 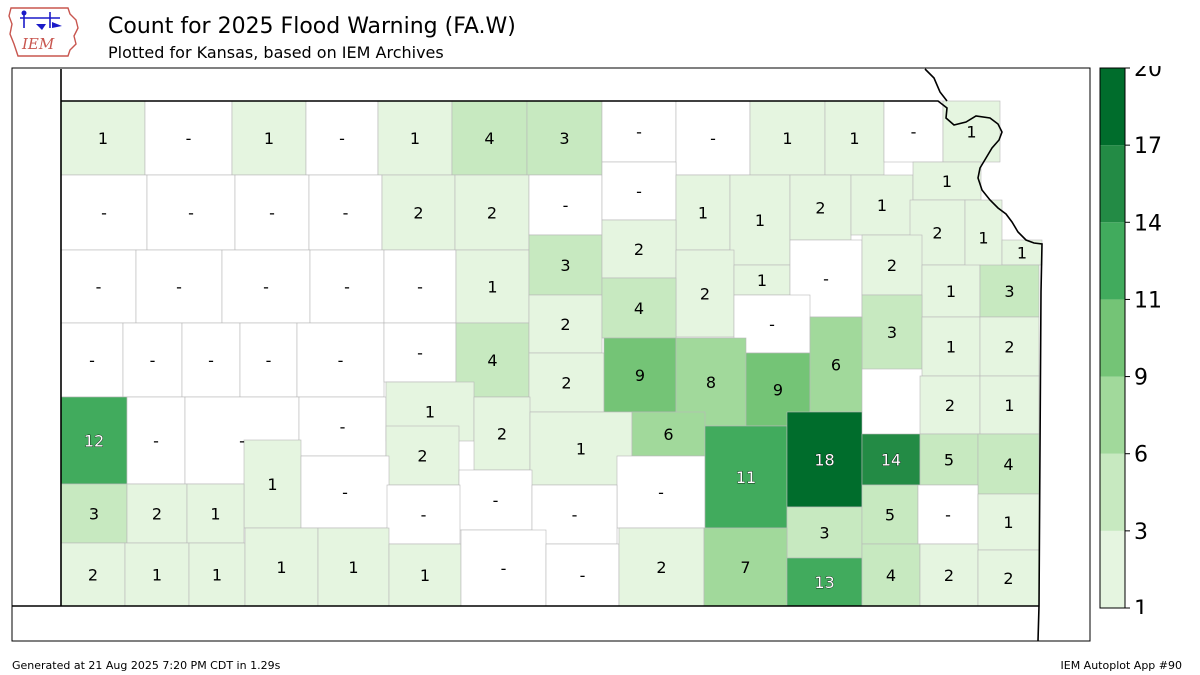 What do you see at coordinates (1141, 378) in the screenshot?
I see `colorbar-tick-label: 9` at bounding box center [1141, 378].